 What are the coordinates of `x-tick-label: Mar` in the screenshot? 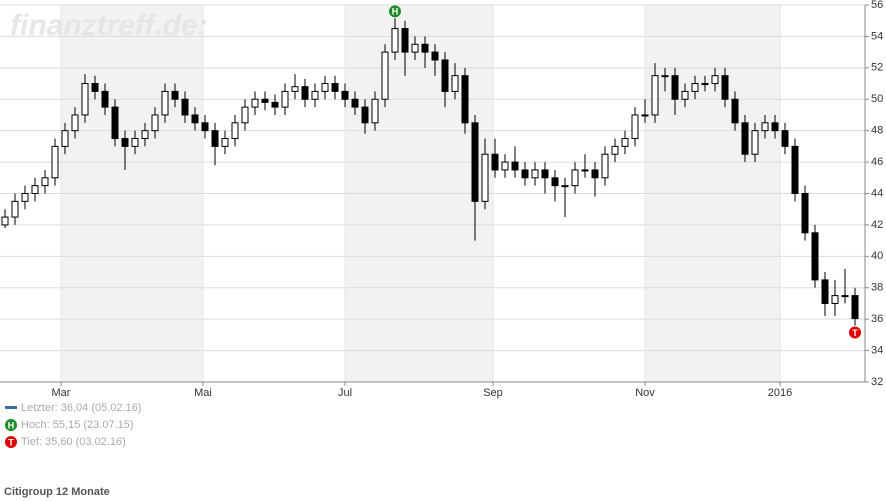 It's located at (61, 393).